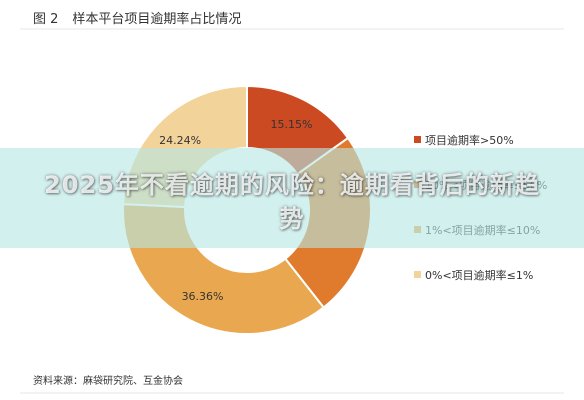  Describe the element at coordinates (157, 19) in the screenshot. I see `figure-title-text: 样本平台项目逾期率占比情况` at that location.